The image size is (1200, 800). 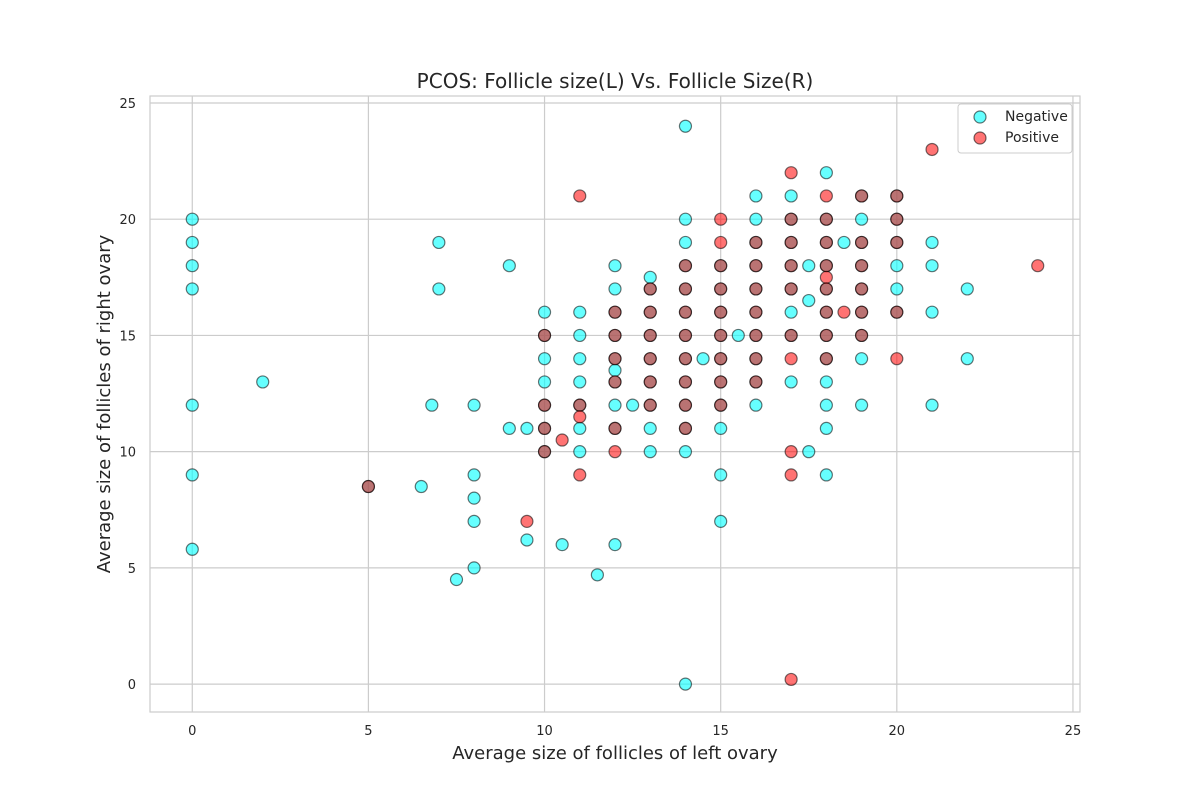 I want to click on y-tick-label: 25, so click(x=127, y=104).